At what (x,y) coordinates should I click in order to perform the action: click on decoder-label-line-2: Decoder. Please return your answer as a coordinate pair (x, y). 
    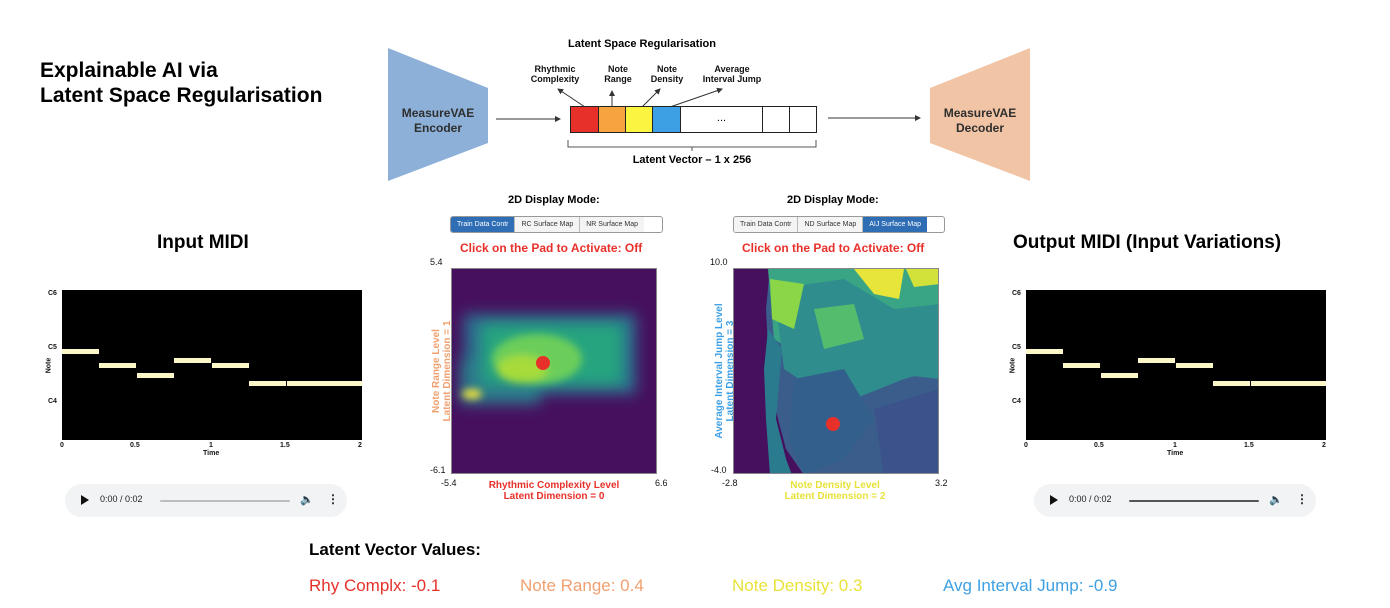
    Looking at the image, I should click on (980, 128).